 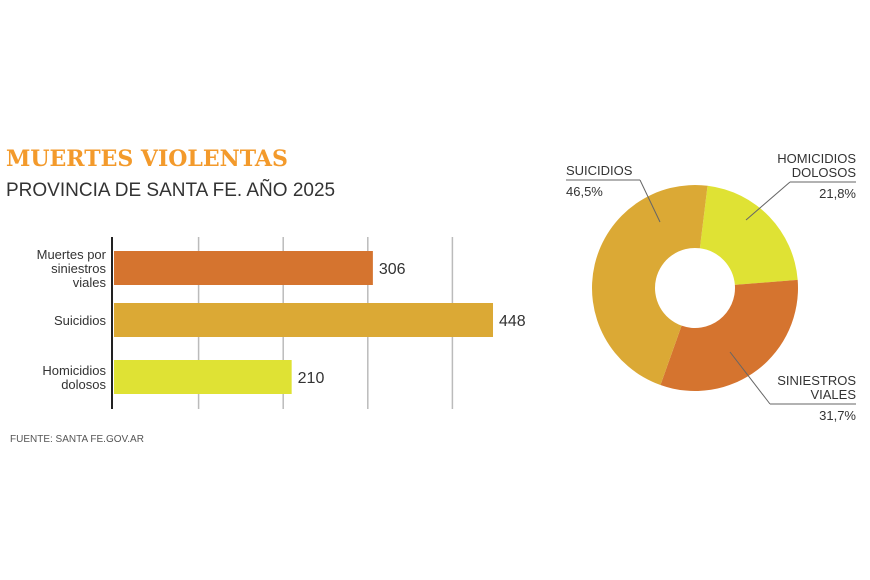 I want to click on donut-slice-percent: 21,8%, so click(x=837, y=193).